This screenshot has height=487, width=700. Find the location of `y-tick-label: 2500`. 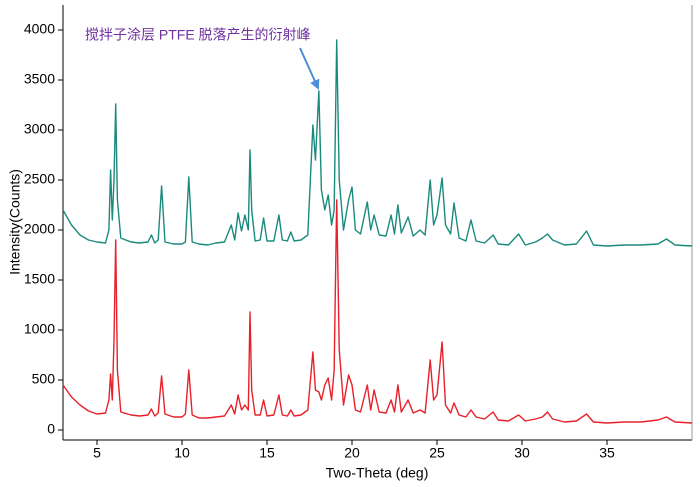

y-tick-label: 2500 is located at coordinates (39, 179).